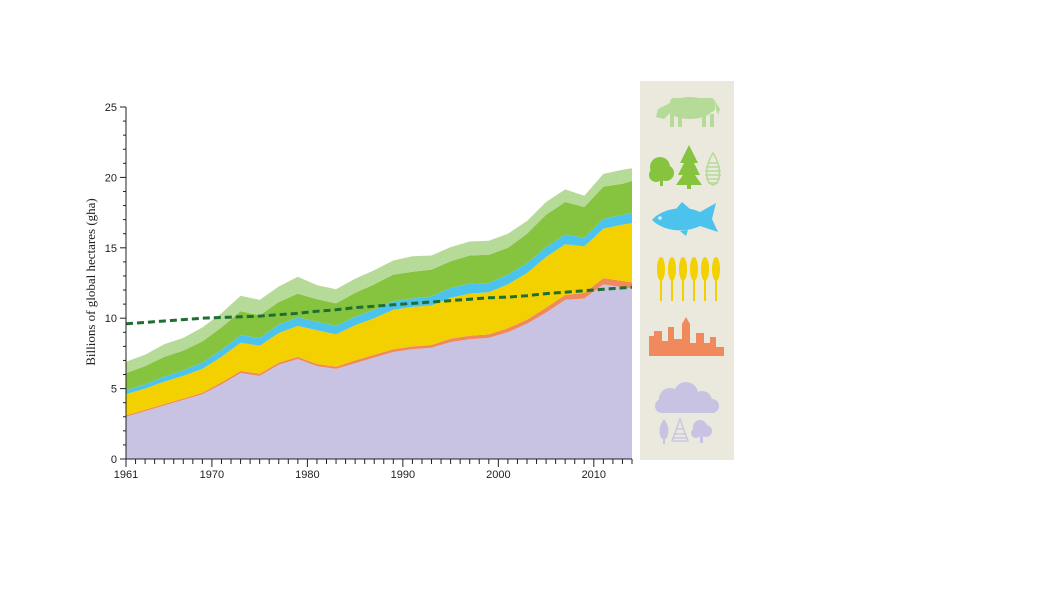 This screenshot has width=1058, height=595. What do you see at coordinates (687, 413) in the screenshot?
I see `cloud-tree-icon` at bounding box center [687, 413].